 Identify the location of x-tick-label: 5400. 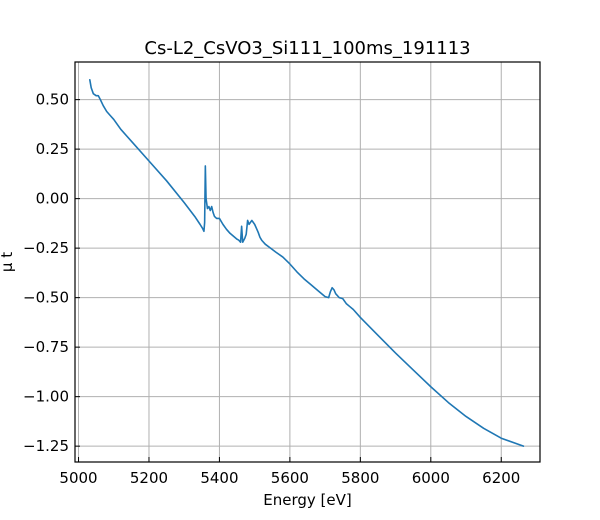
(219, 478).